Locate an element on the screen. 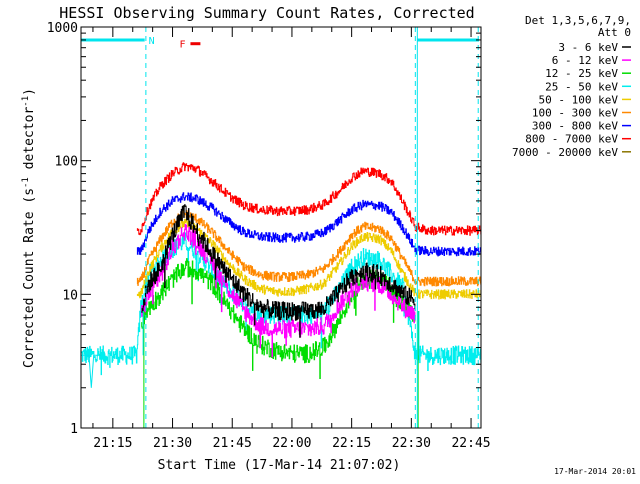  footer-date-stamp: 17-Mar-2014 20:01 is located at coordinates (595, 471).